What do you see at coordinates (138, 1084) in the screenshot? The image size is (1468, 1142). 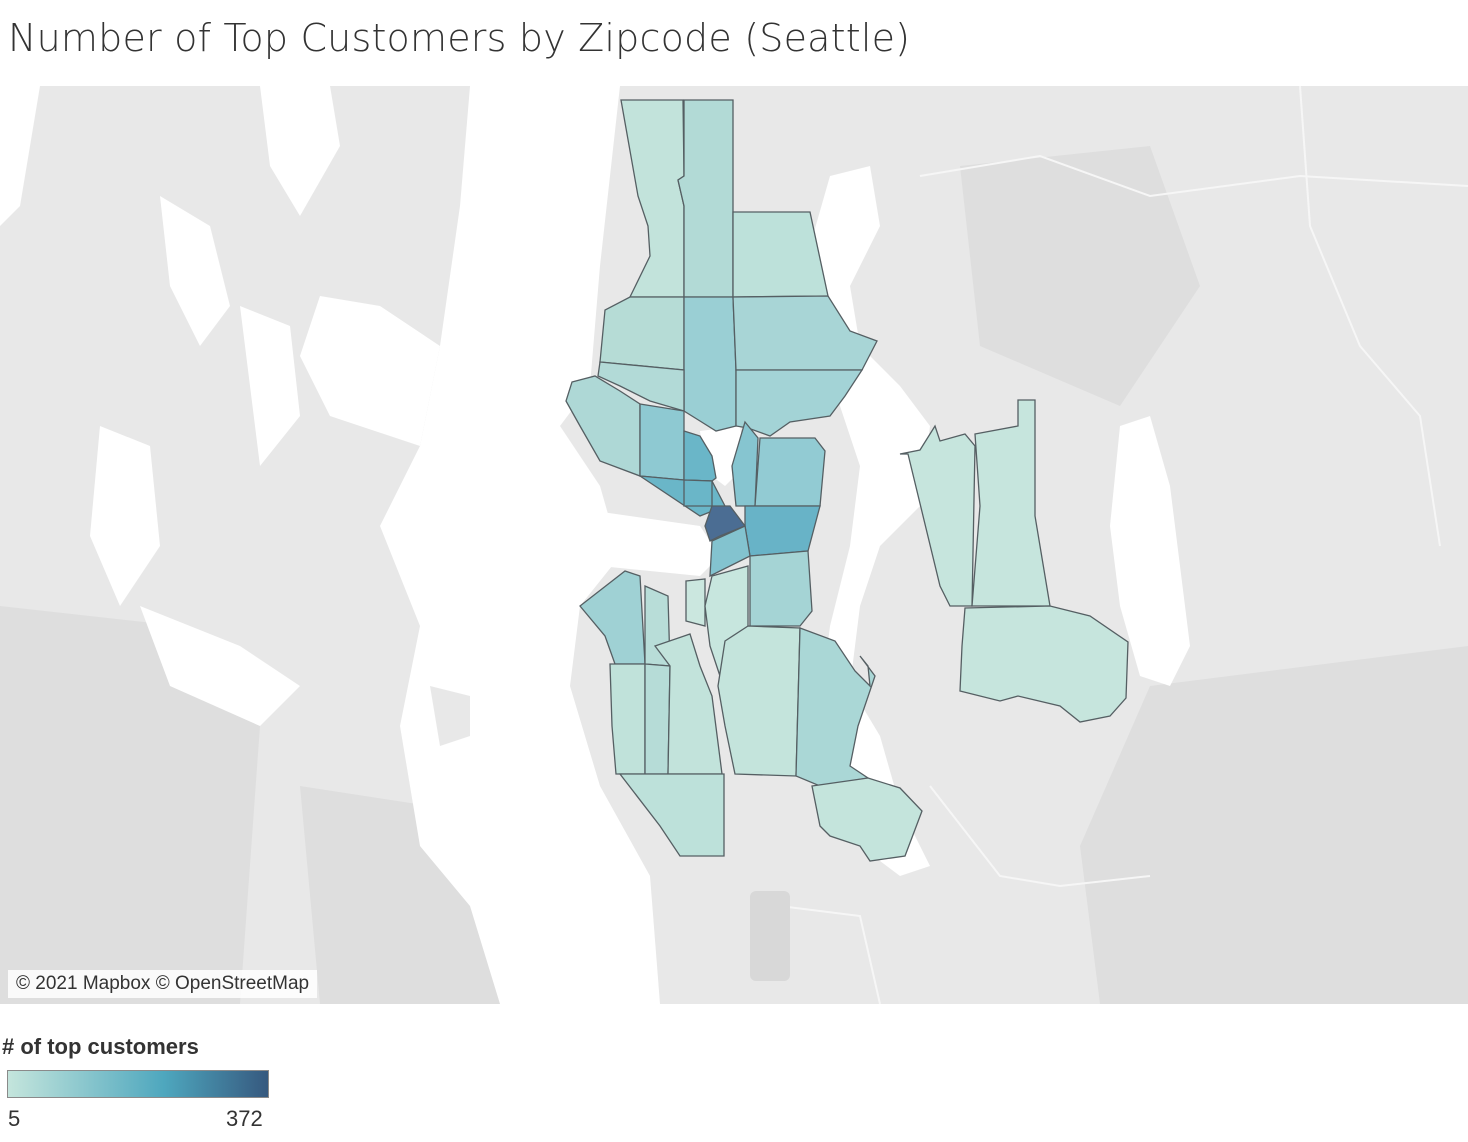 I see `legend-color-ramp` at bounding box center [138, 1084].